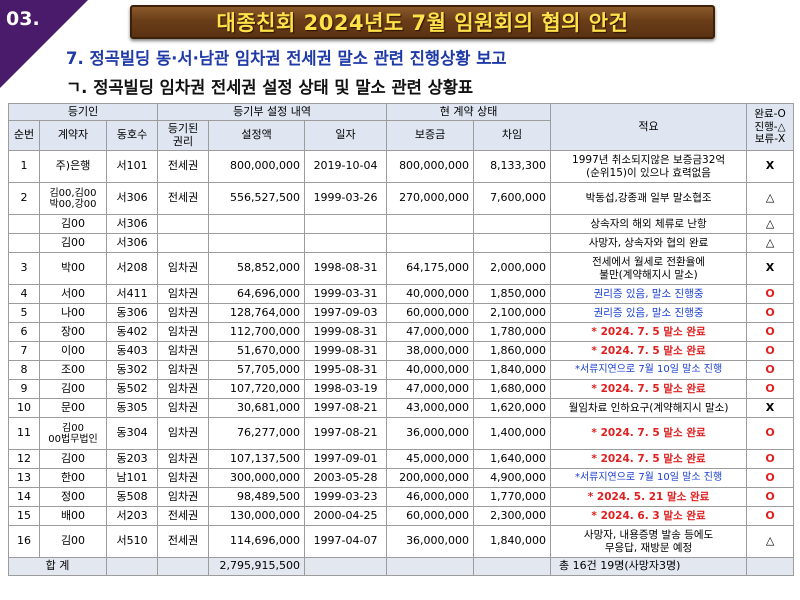  Describe the element at coordinates (73, 313) in the screenshot. I see `contractor-name: 나00` at that location.